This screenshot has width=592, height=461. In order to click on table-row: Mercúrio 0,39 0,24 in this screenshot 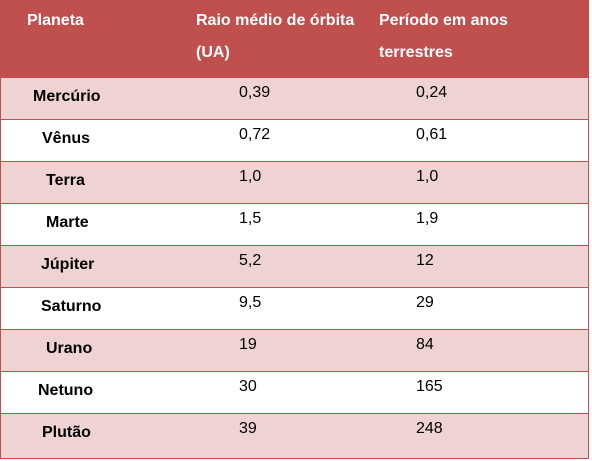, I will do `click(294, 98)`.